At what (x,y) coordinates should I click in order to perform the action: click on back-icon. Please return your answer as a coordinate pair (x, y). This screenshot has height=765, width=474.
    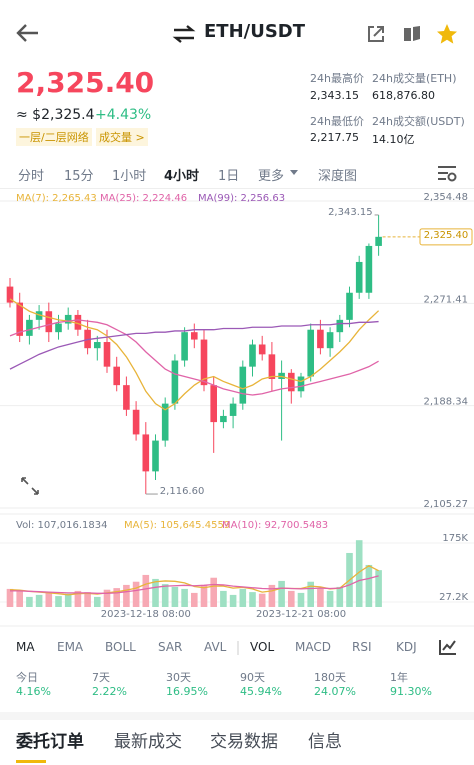
    Looking at the image, I should click on (27, 33).